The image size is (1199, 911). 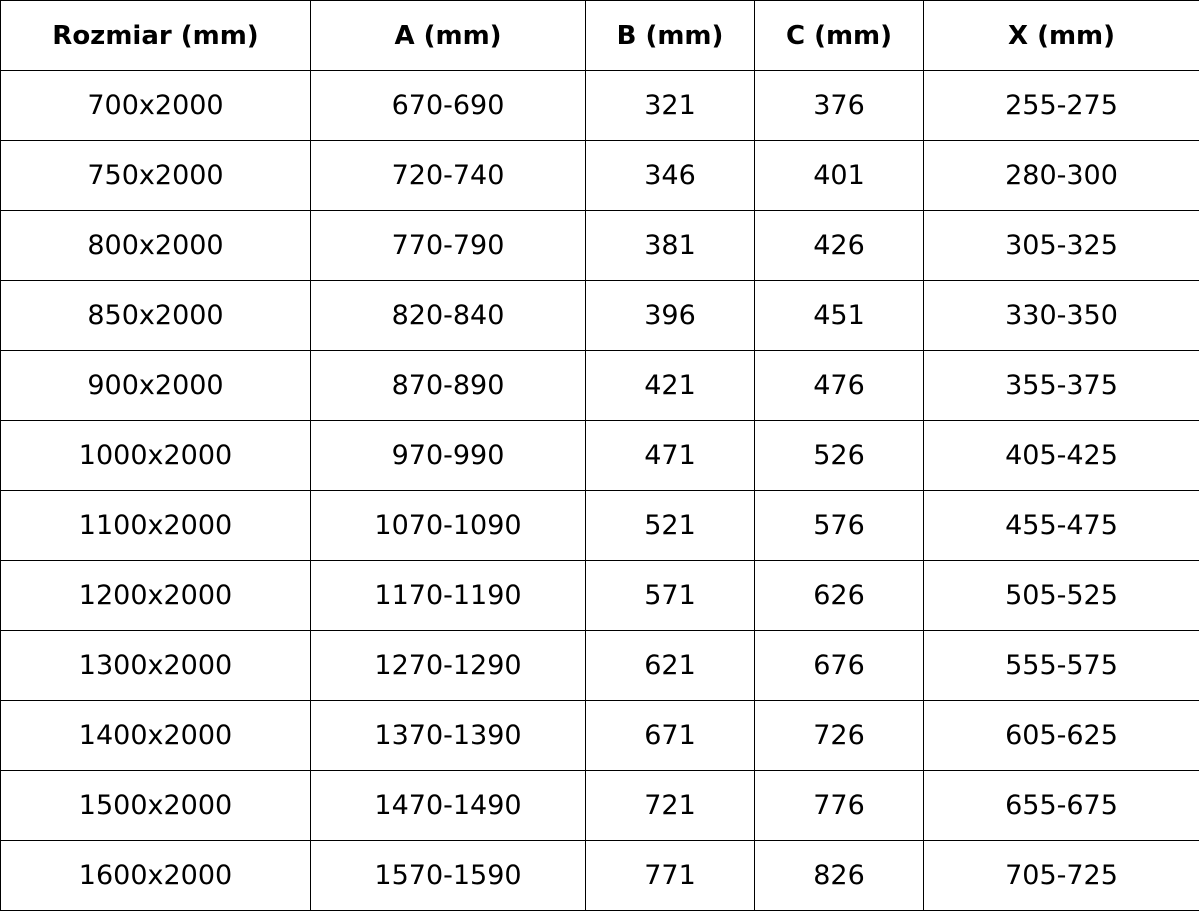 I want to click on table-cell: 671, so click(x=670, y=735).